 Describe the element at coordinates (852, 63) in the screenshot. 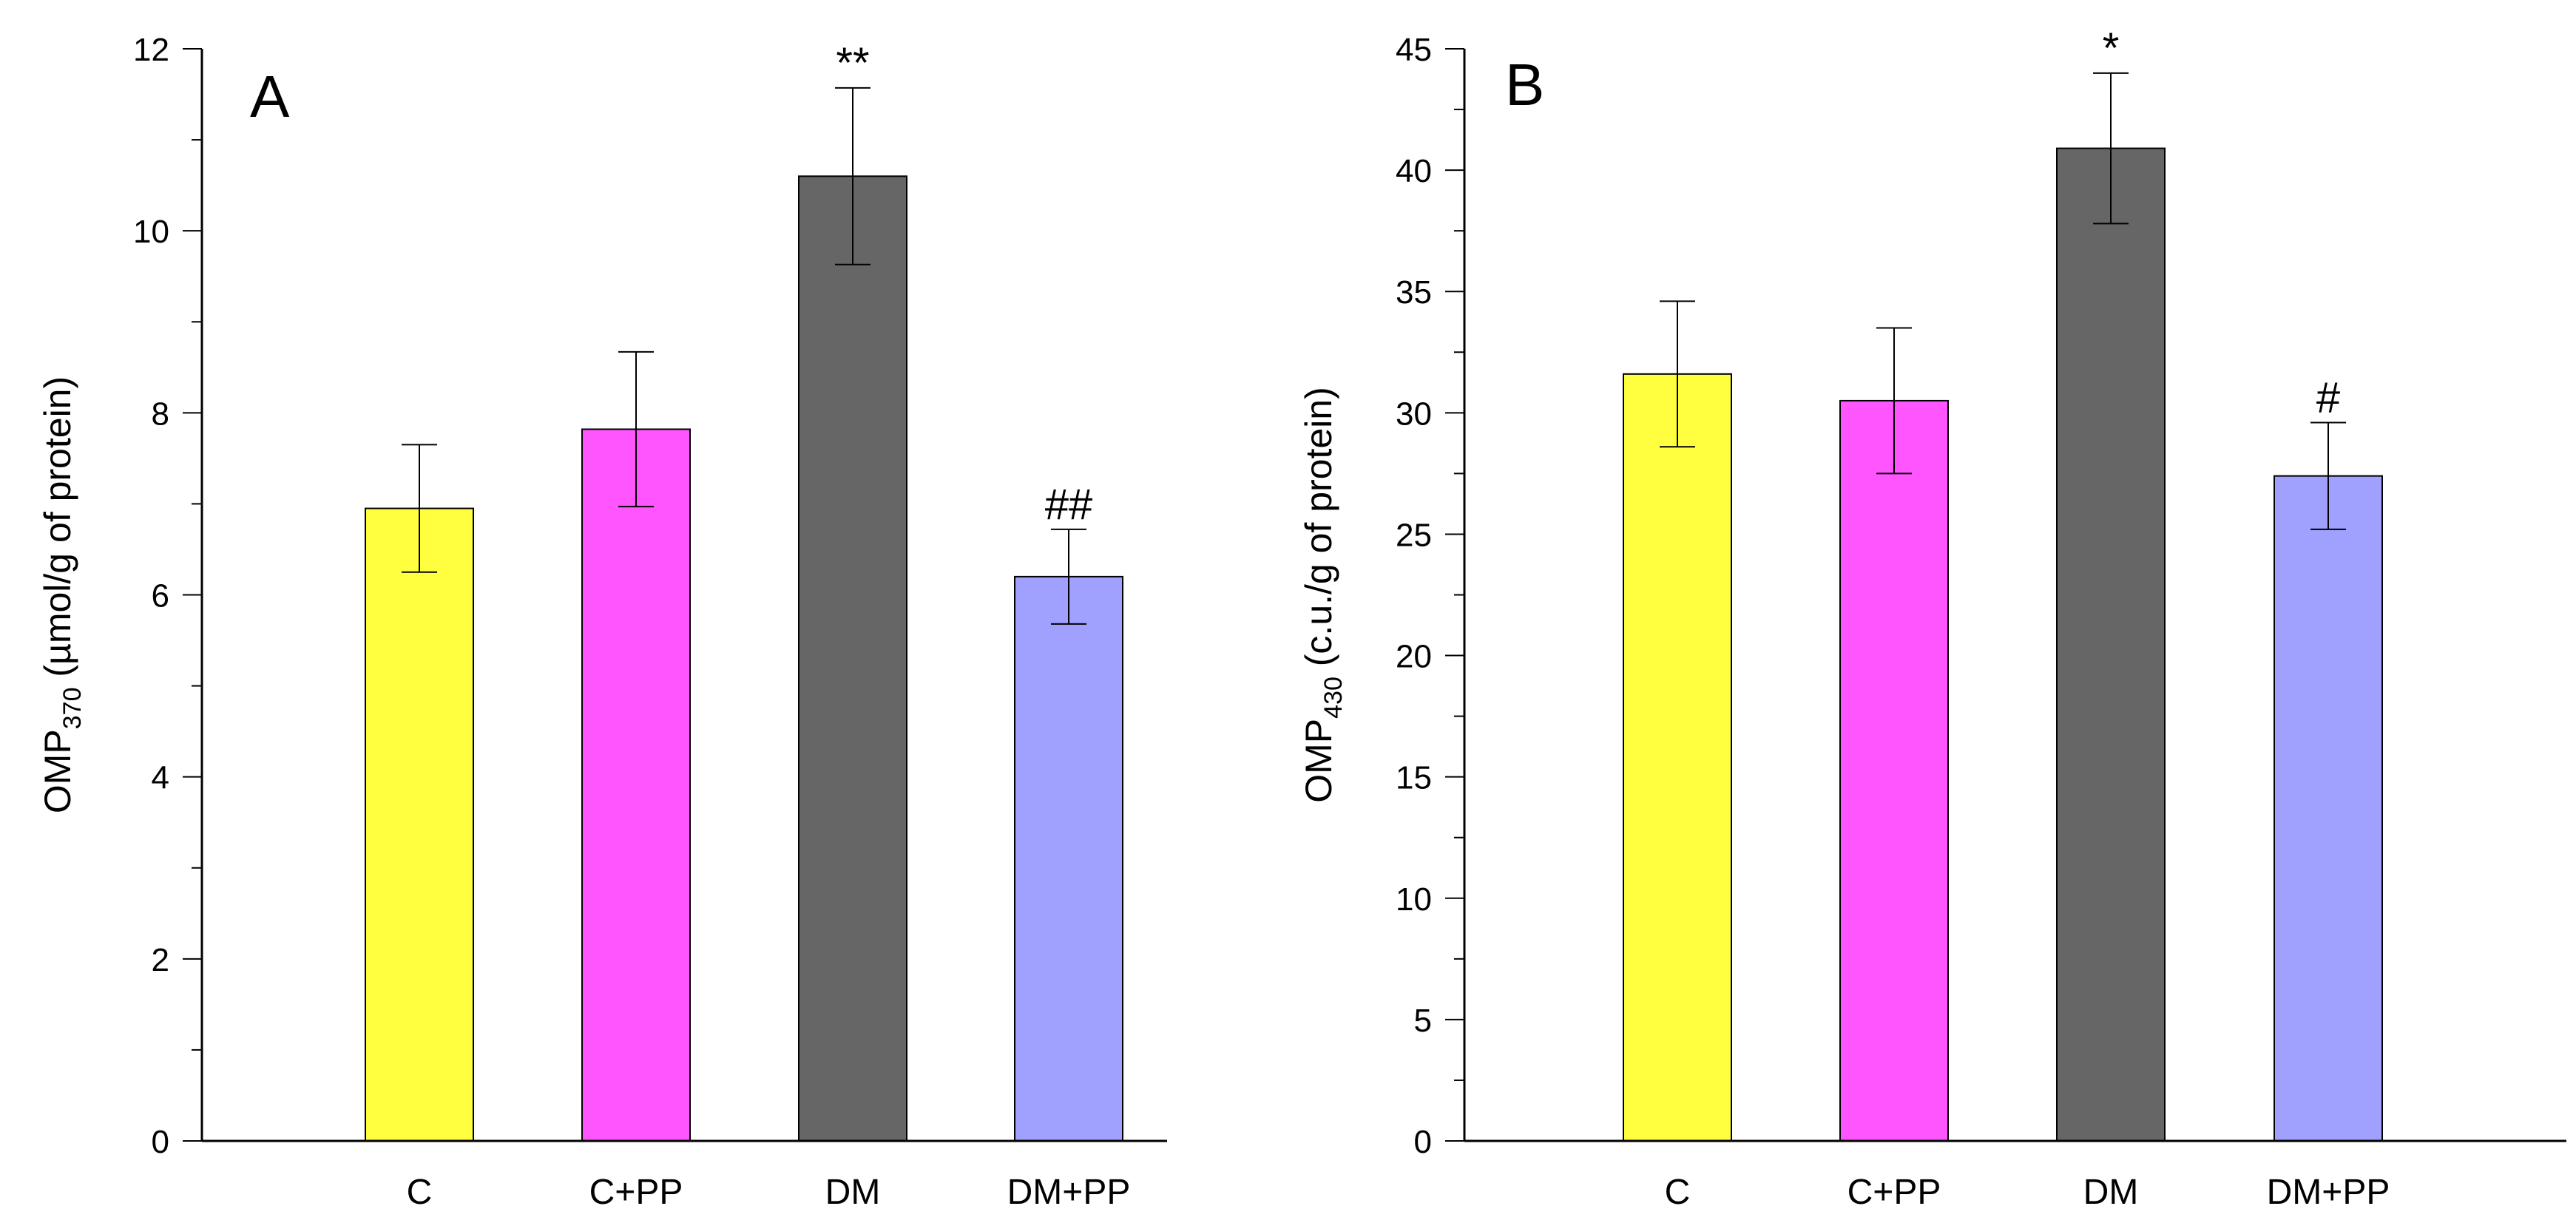

I see `significance-marker: **` at that location.